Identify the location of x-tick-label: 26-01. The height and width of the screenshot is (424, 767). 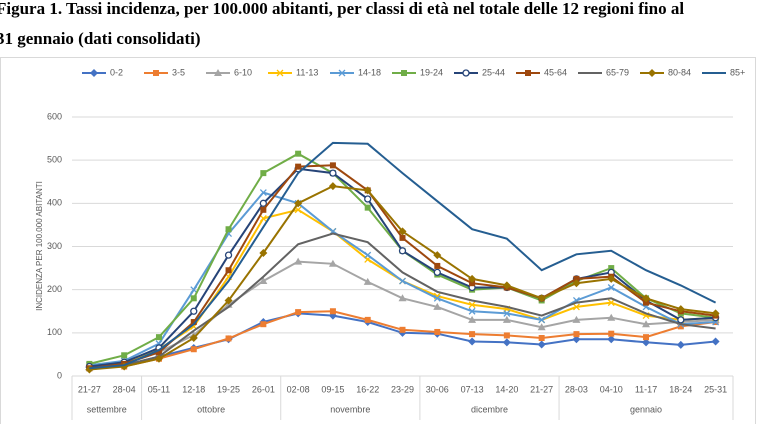
(263, 389).